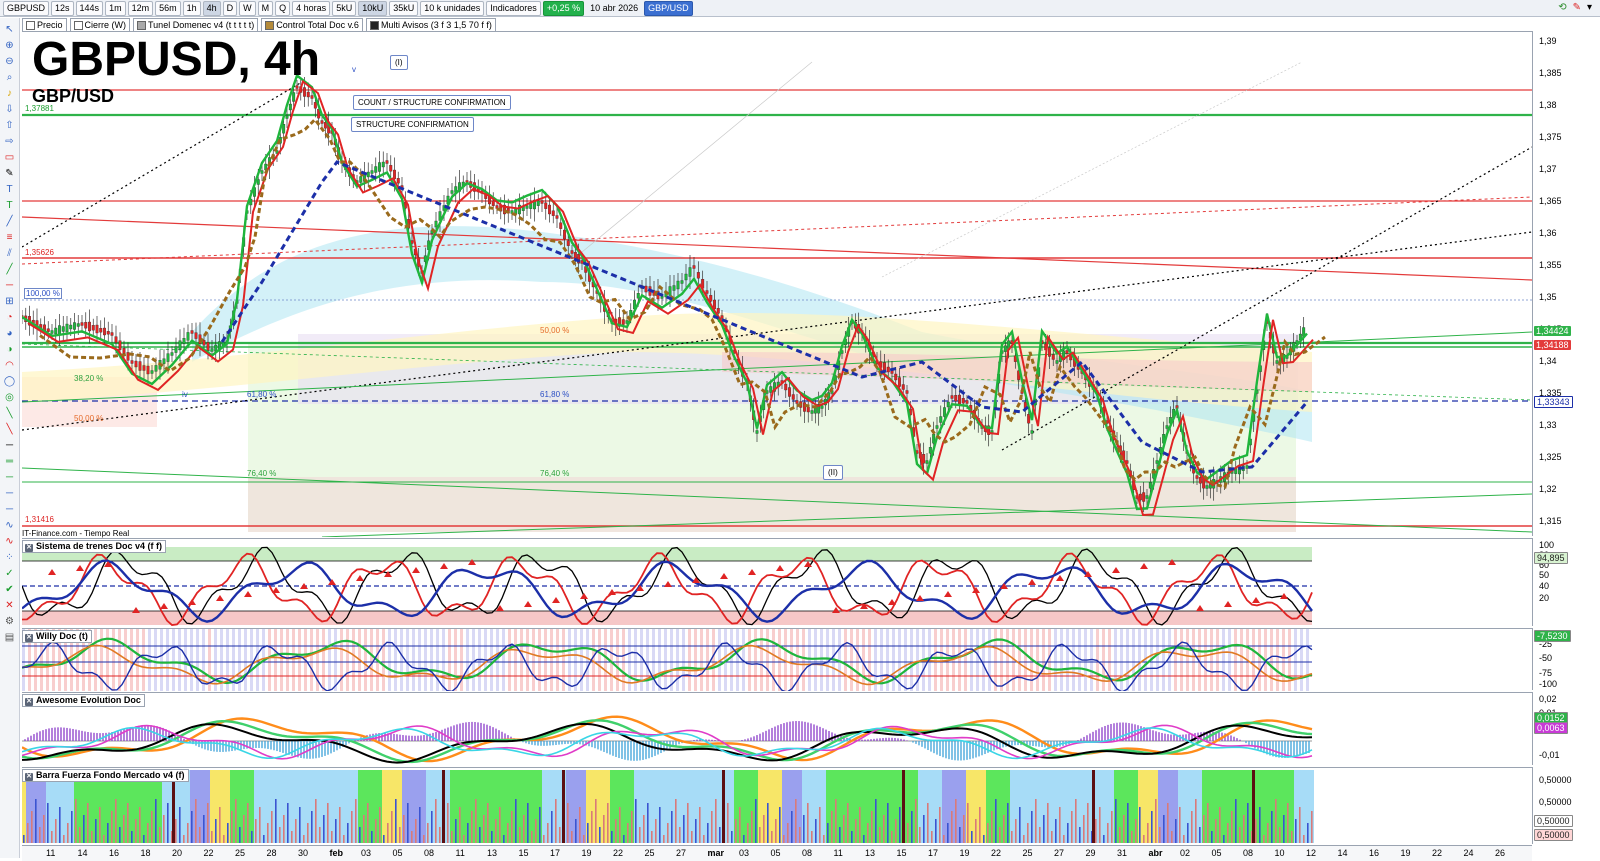  What do you see at coordinates (9, 557) in the screenshot?
I see `dots-icon: ⁘` at bounding box center [9, 557].